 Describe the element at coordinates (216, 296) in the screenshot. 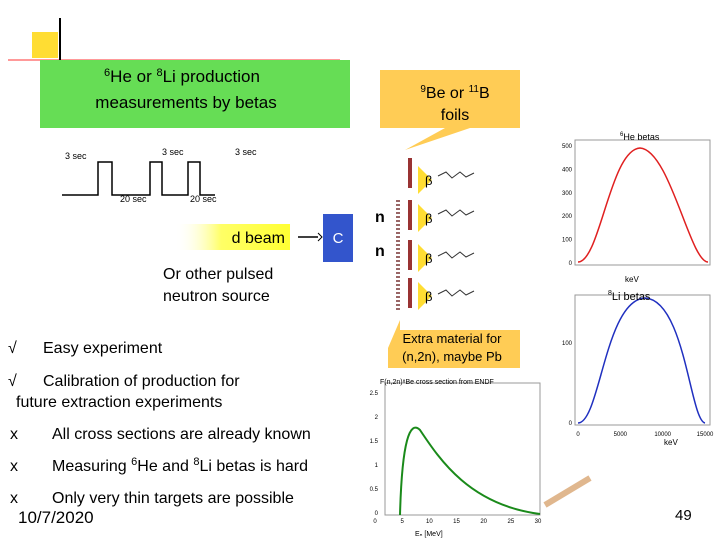

I see `source-text: neutron source` at that location.